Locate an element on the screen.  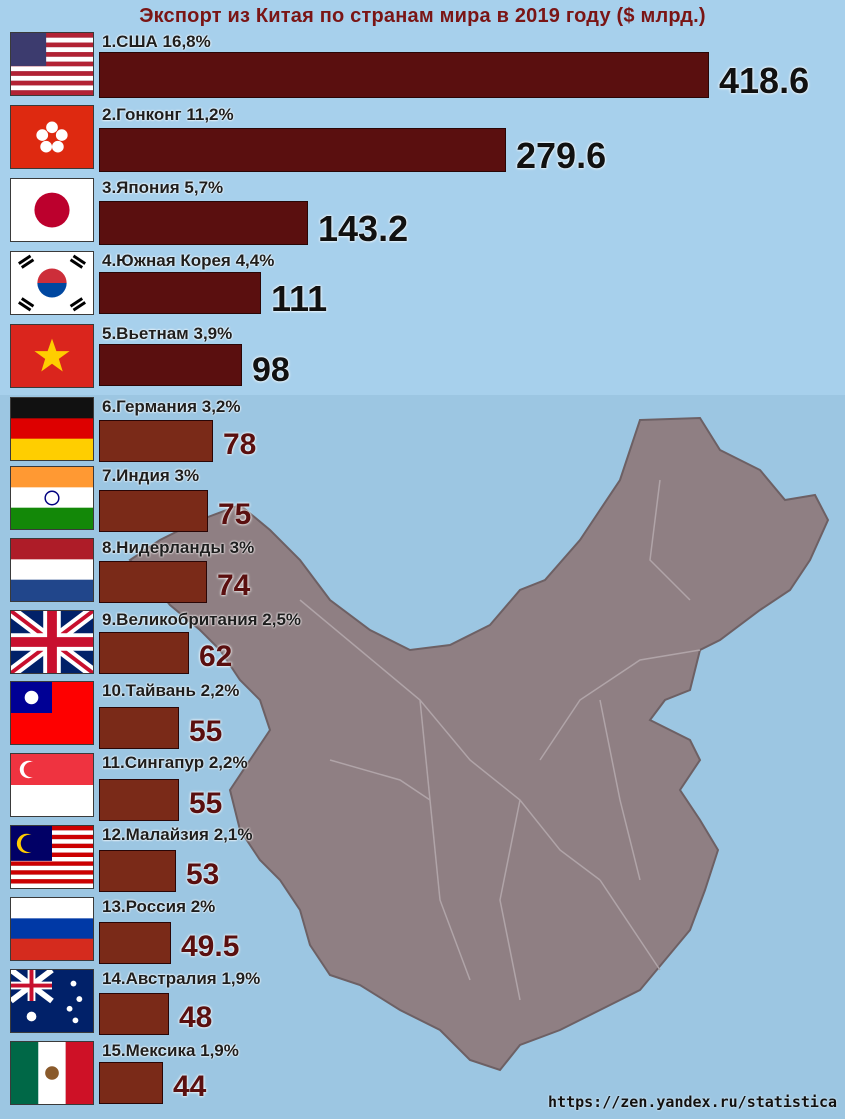
value-label: 78 is located at coordinates (240, 444).